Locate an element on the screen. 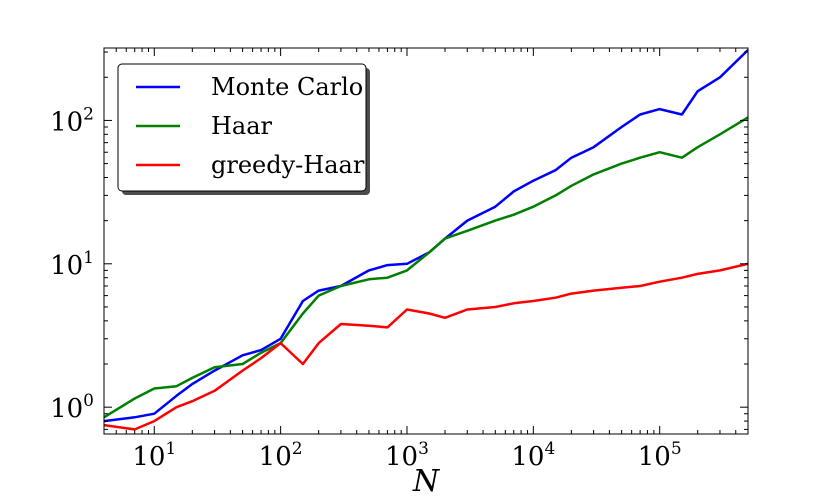 The width and height of the screenshot is (830, 503). legend-box is located at coordinates (242, 127).